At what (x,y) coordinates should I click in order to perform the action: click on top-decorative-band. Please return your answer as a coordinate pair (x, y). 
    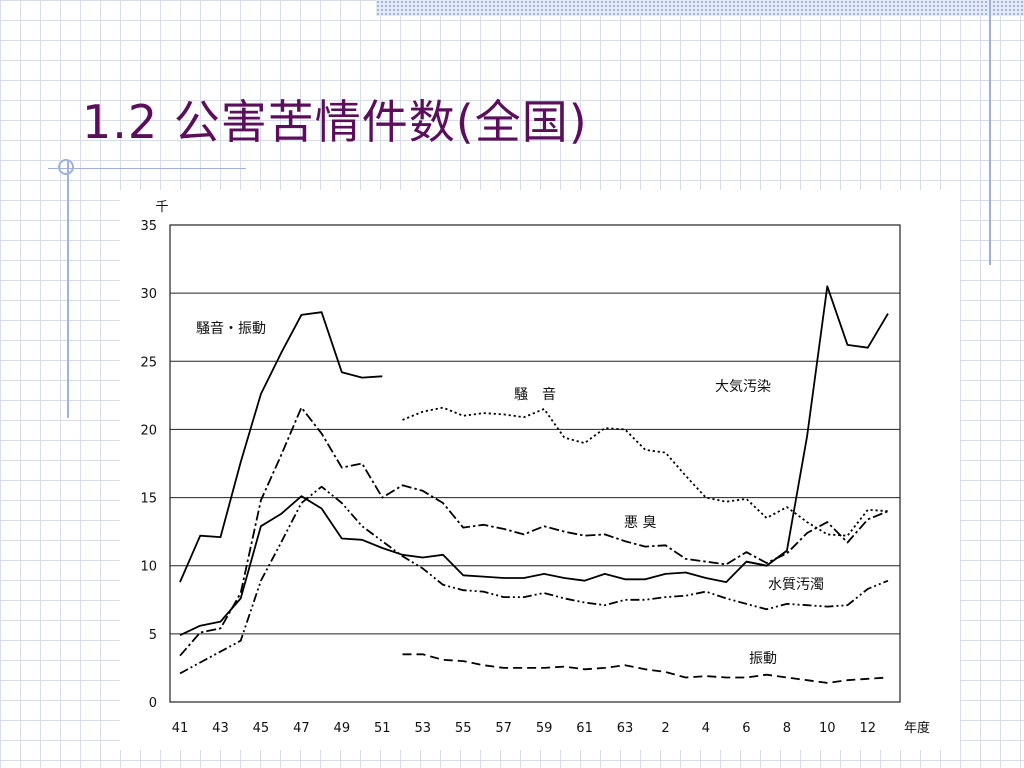
    Looking at the image, I should click on (700, 8).